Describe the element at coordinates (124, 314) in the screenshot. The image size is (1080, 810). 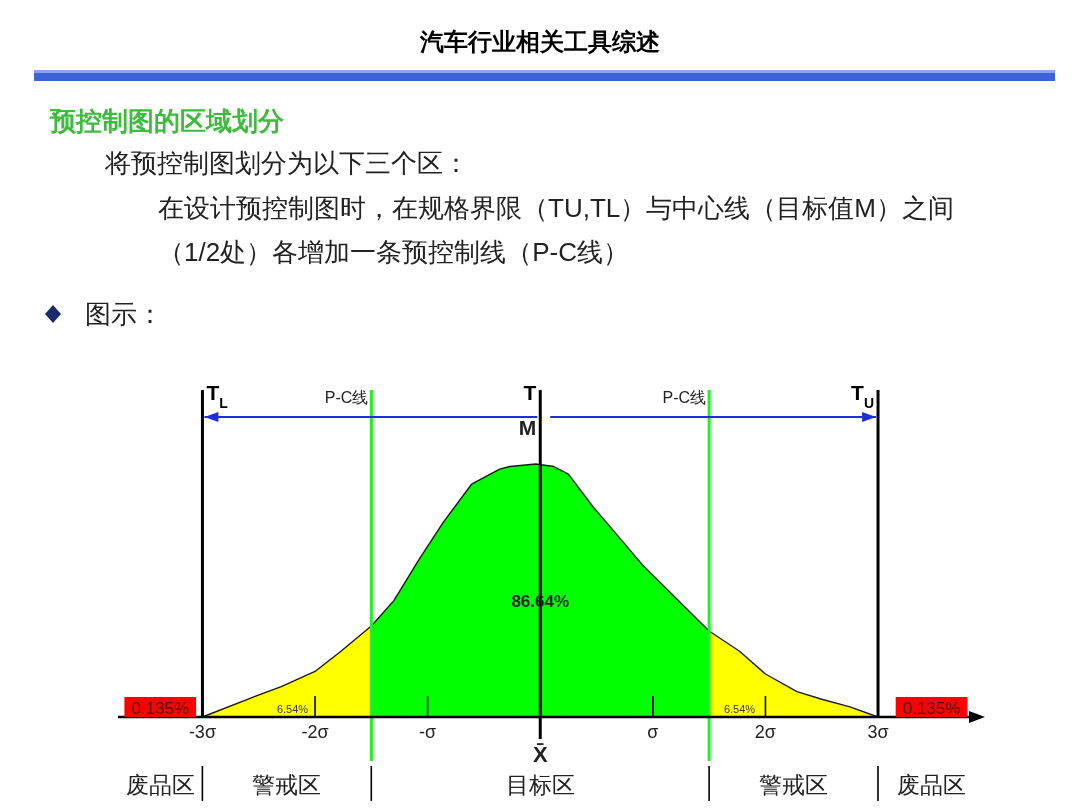
I see `text: 图示：` at that location.